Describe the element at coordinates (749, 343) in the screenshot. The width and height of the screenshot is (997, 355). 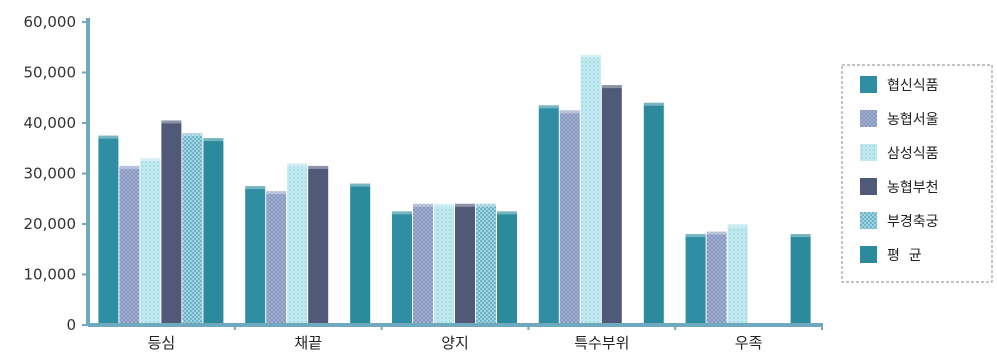
I see `x-tick-label: 우족` at that location.